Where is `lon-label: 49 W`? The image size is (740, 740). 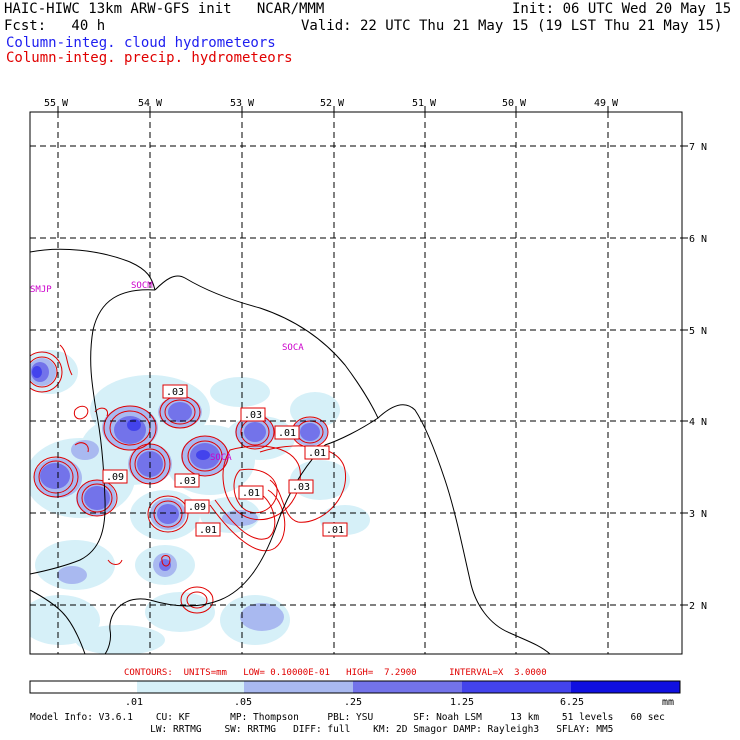
lon-label: 49 W is located at coordinates (606, 103).